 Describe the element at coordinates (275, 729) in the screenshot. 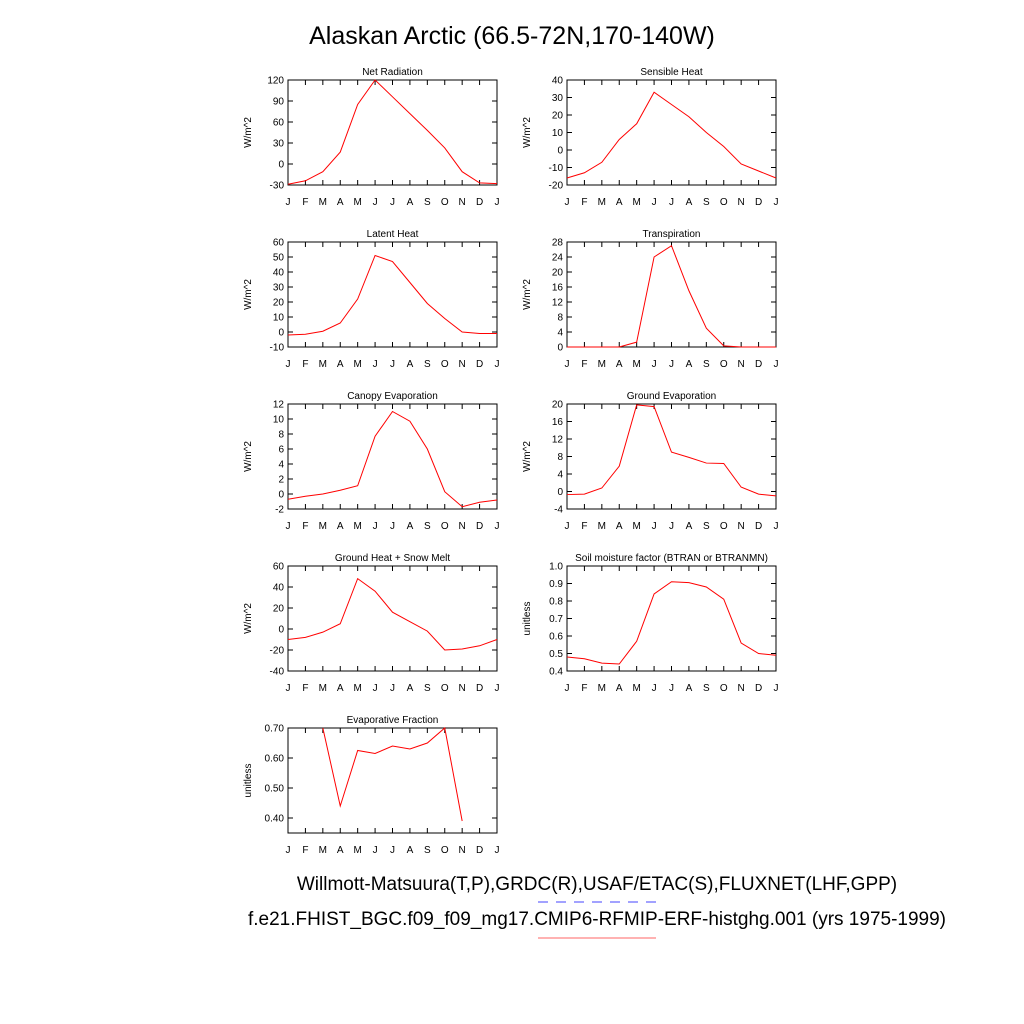

I see `y-tick-label: 0.70` at that location.